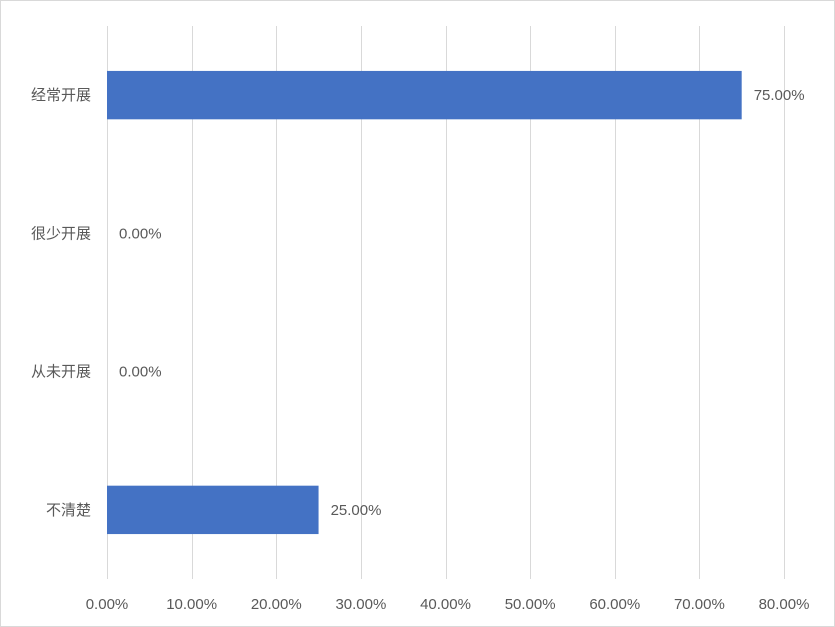 This screenshot has height=627, width=835. I want to click on x-tick-label: 30.00%, so click(360, 604).